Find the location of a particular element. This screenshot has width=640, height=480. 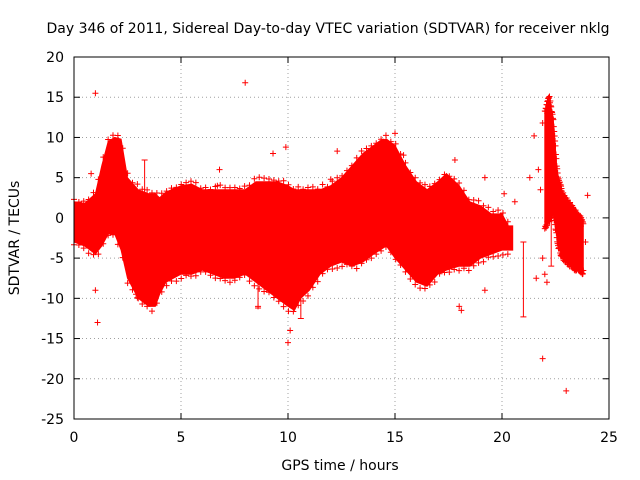

x-axis-label: GPS time / hours is located at coordinates (339, 466).